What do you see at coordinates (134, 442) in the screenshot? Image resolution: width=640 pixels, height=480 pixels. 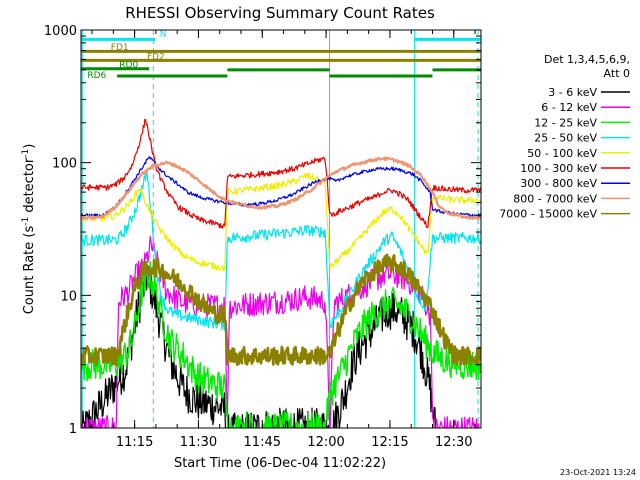 I see `x-tick-label-1: 11:15` at bounding box center [134, 442].